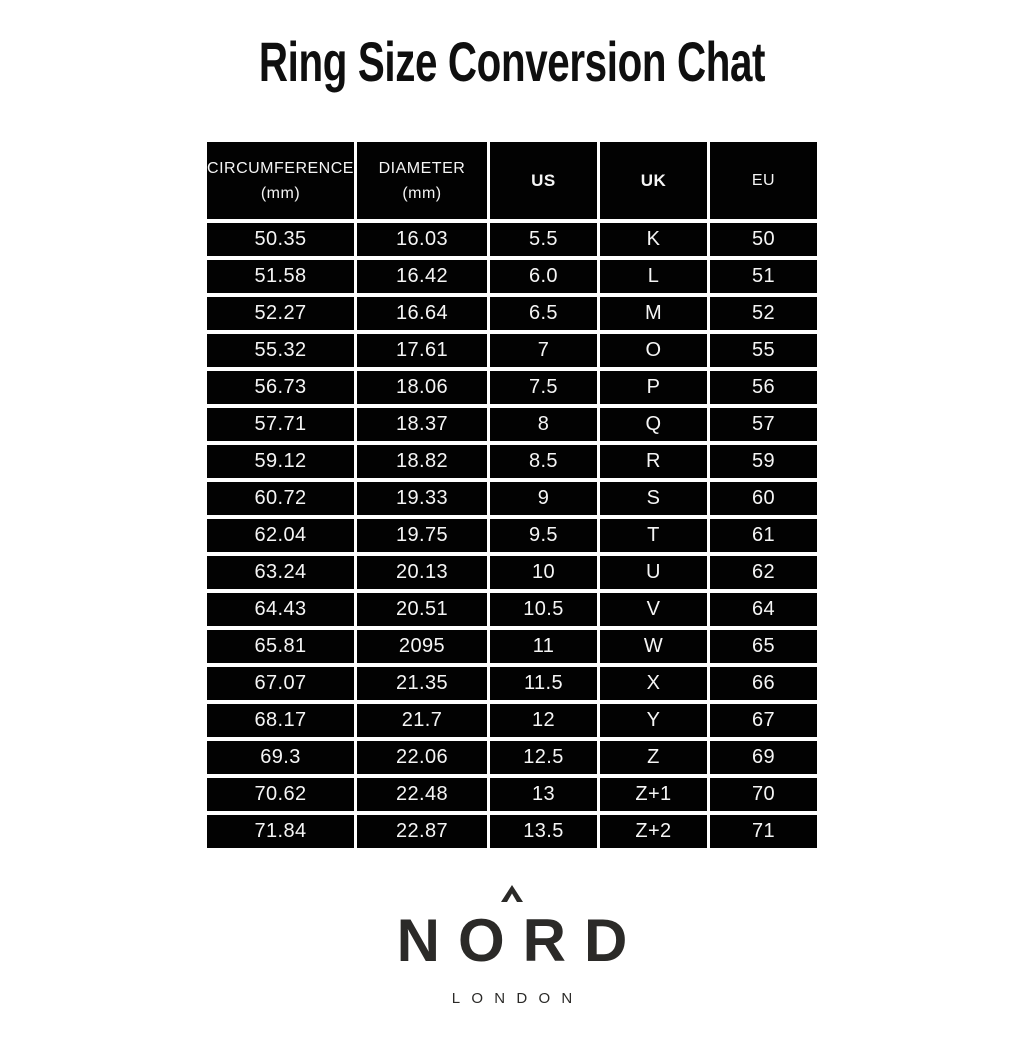 Image resolution: width=1024 pixels, height=1054 pixels. Describe the element at coordinates (763, 276) in the screenshot. I see `cell-eu: 51` at that location.